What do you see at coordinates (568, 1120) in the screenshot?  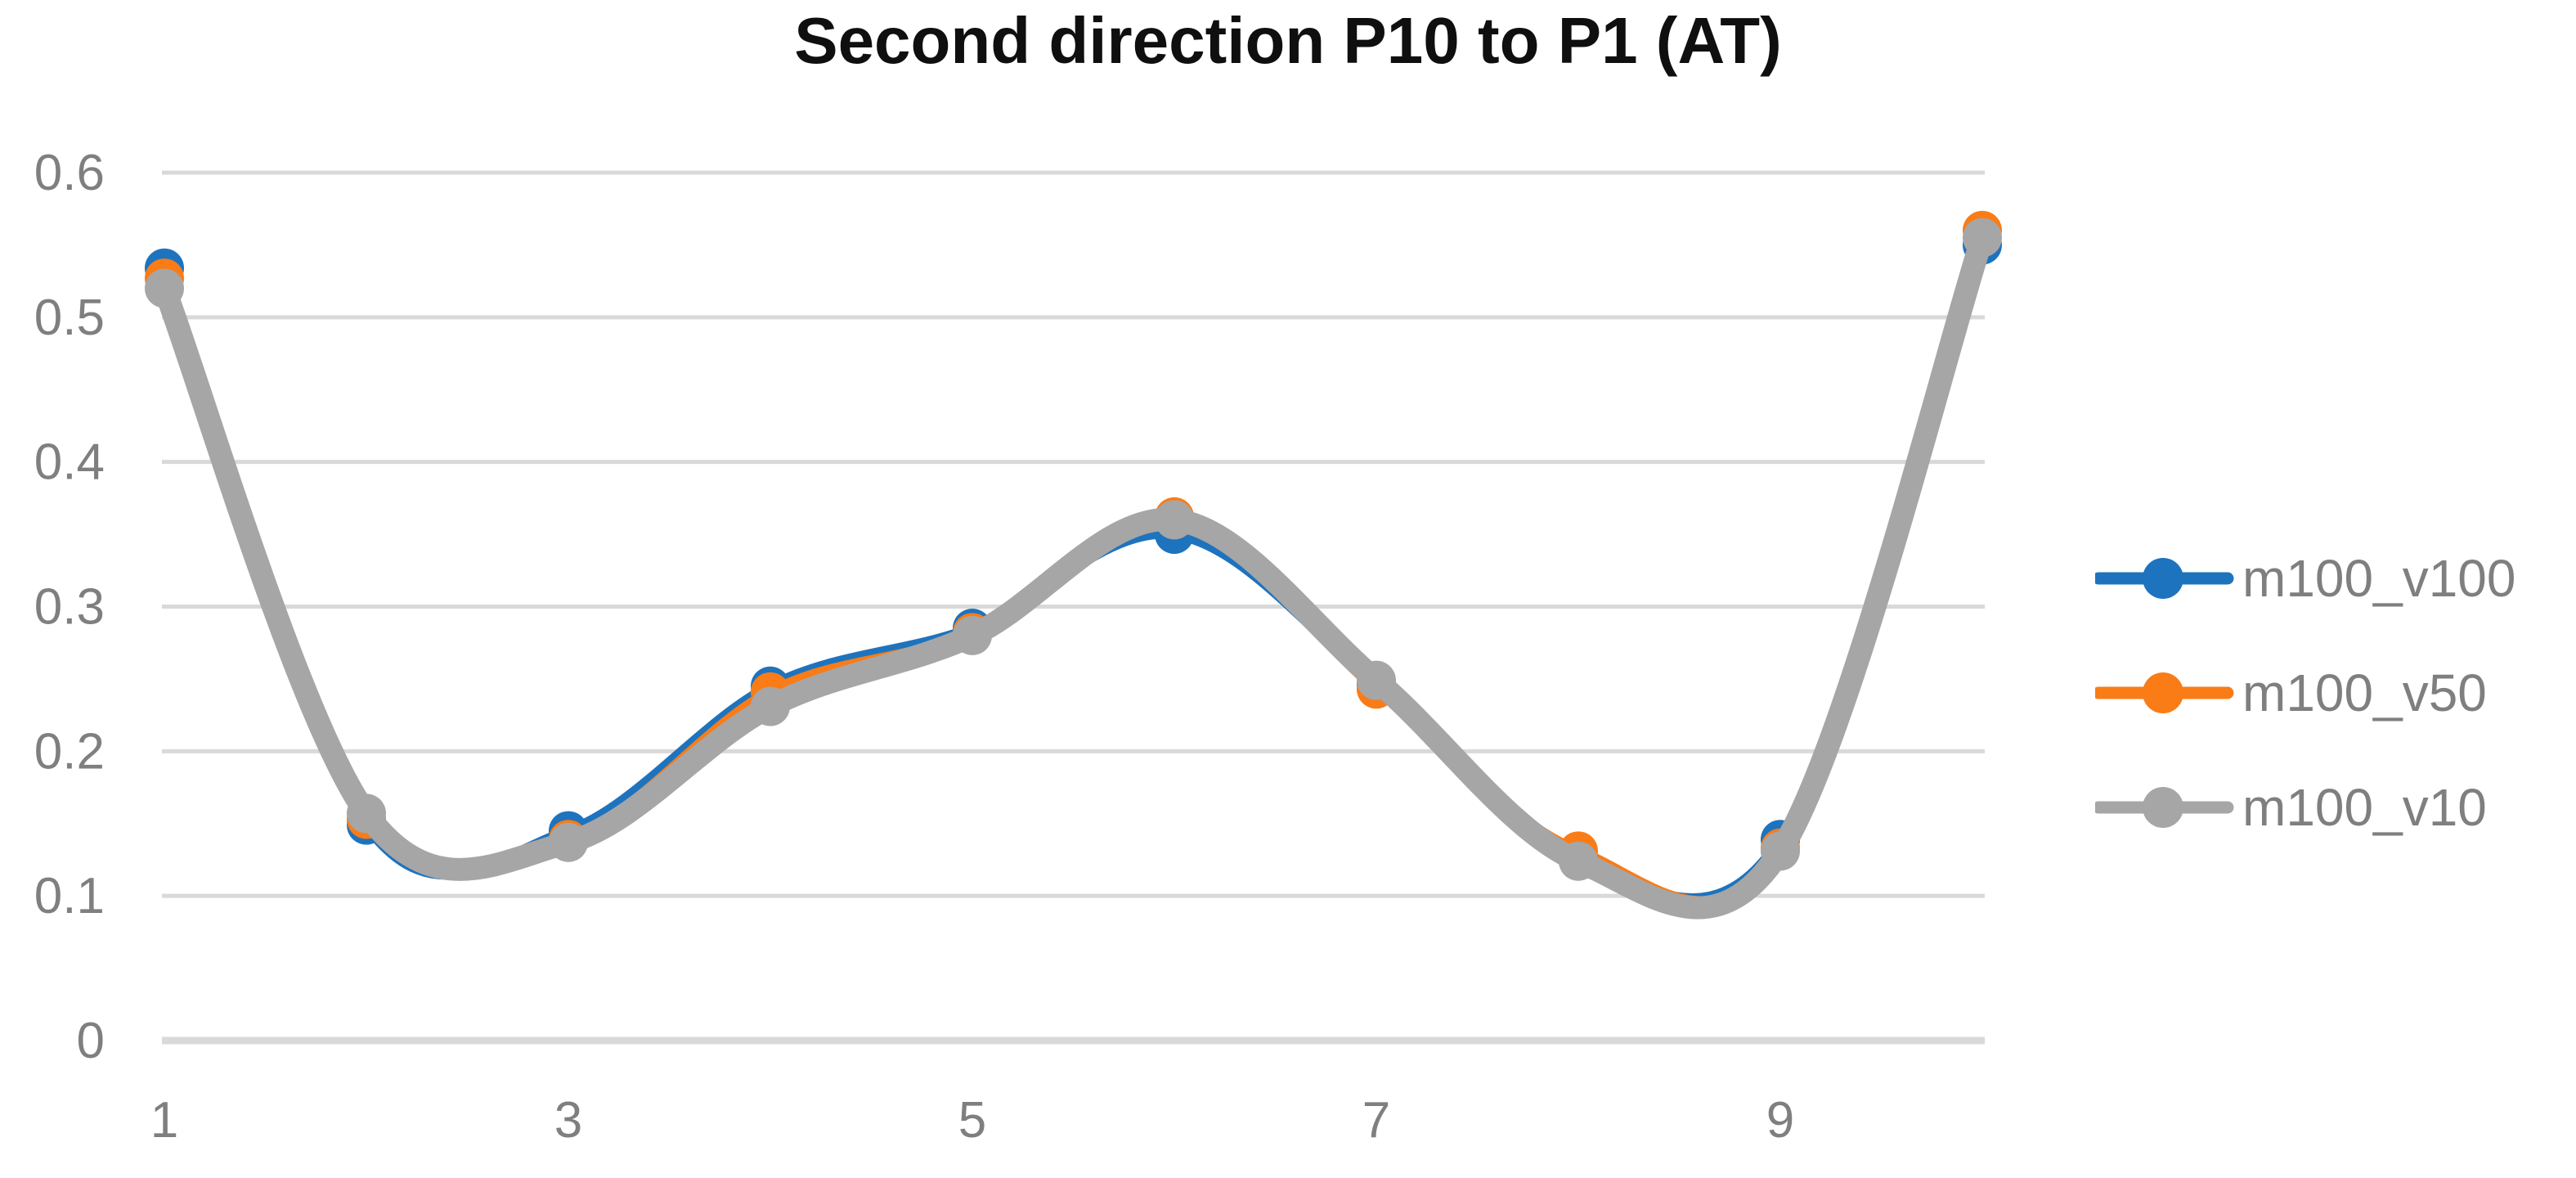 I see `x-tick-label: 3` at bounding box center [568, 1120].